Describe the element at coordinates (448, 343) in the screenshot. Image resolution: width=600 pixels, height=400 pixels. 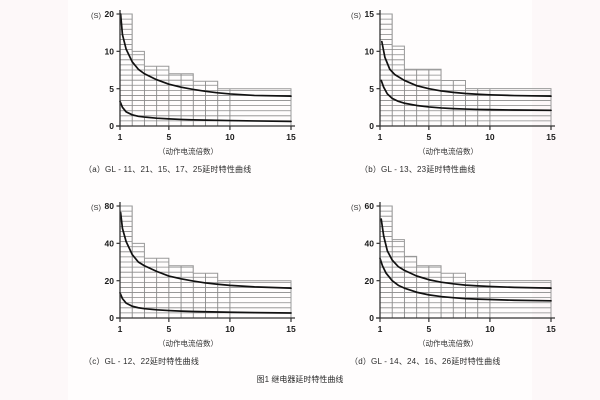
I see `panel-d-xlabel: （动作电流倍数）` at that location.